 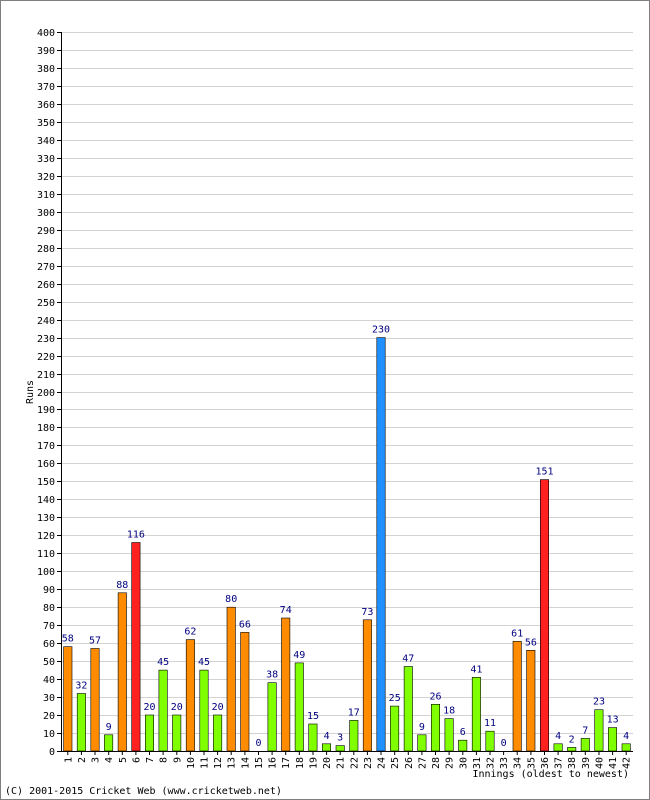 I want to click on data-label: 151, so click(x=544, y=472).